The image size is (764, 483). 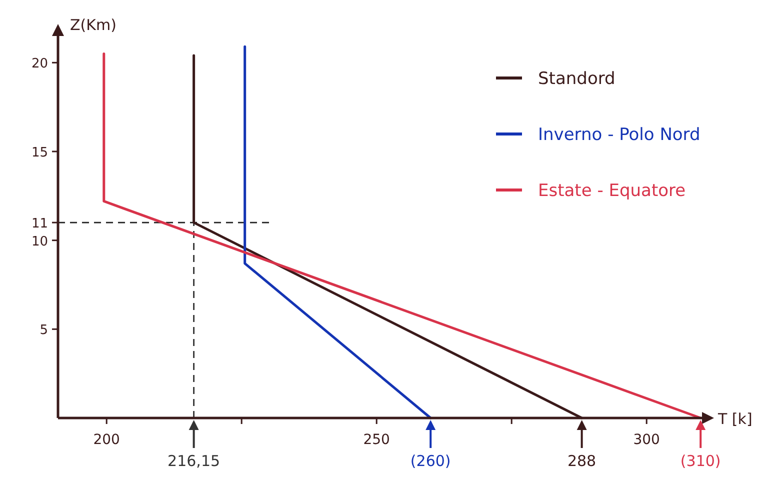 I want to click on y-tick-label: 20, so click(x=39, y=64).